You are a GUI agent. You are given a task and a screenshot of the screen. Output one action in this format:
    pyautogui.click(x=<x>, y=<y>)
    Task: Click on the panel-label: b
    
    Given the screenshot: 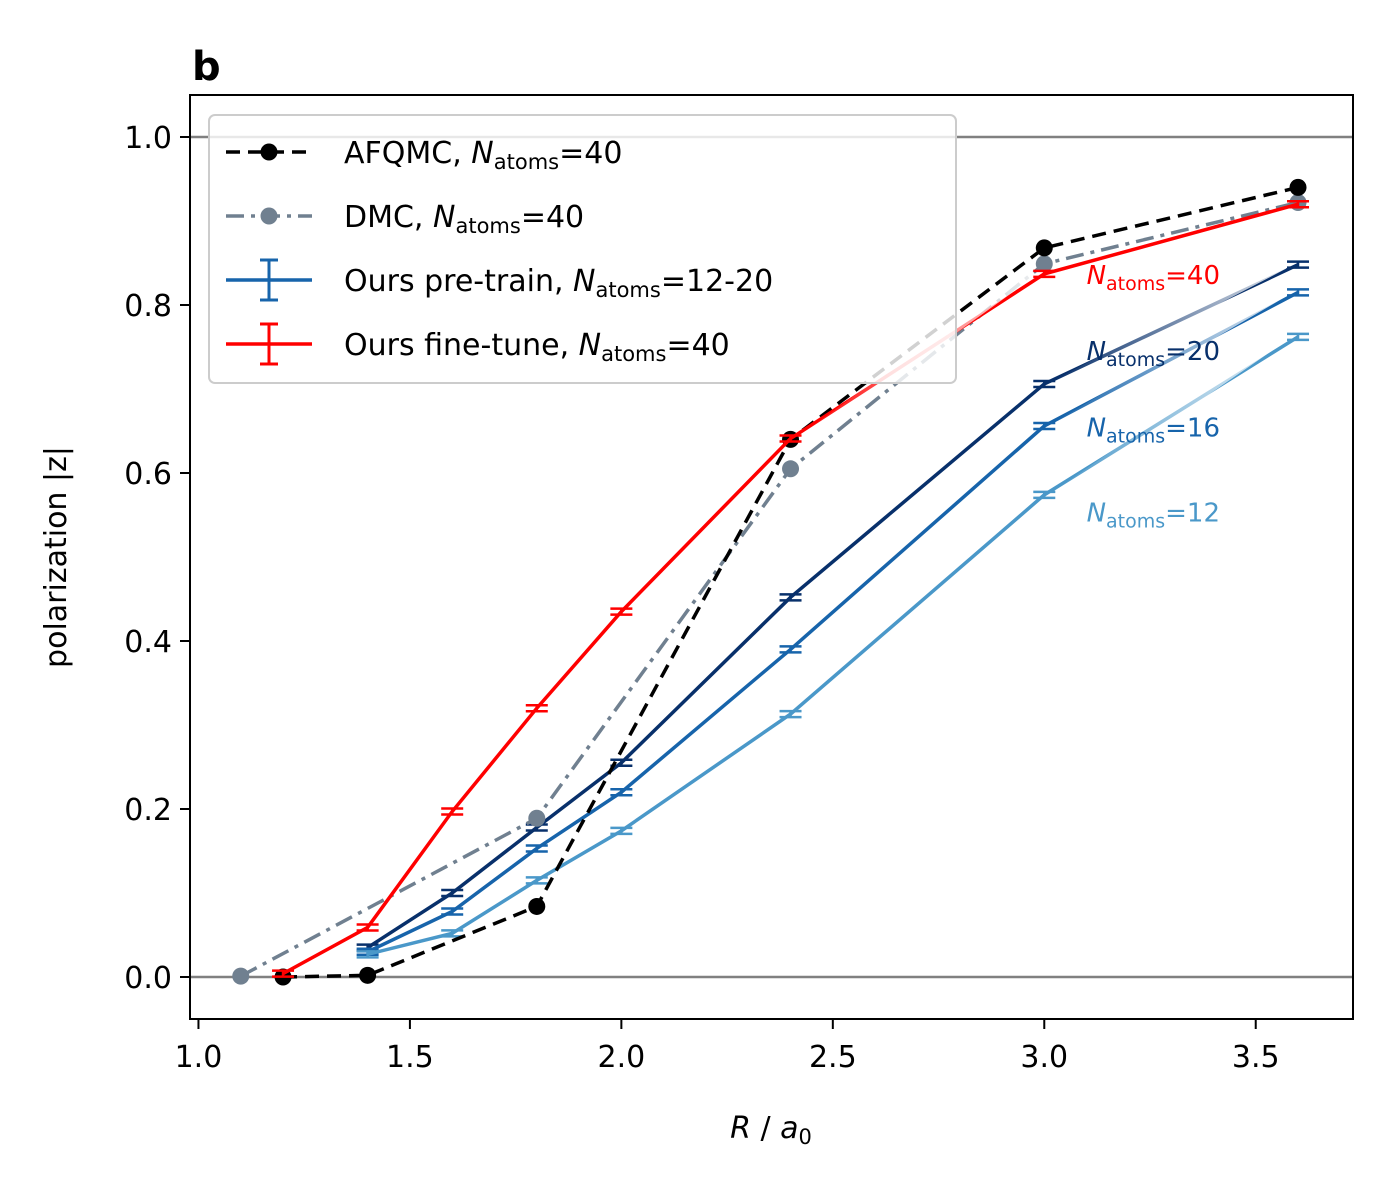 What is the action you would take?
    pyautogui.click(x=206, y=67)
    